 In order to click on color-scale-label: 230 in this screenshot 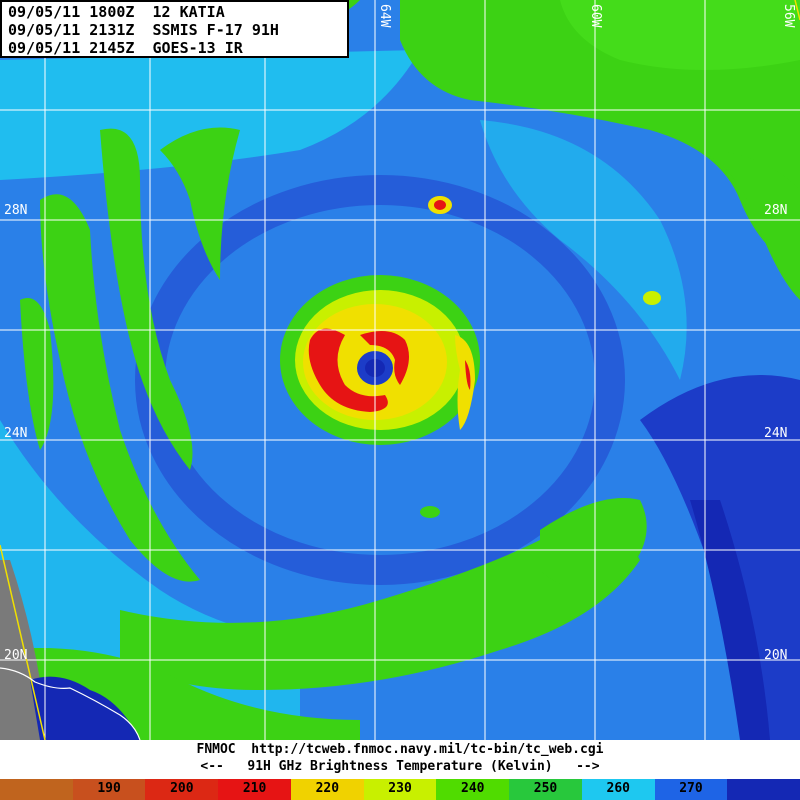, I will do `click(400, 788)`.